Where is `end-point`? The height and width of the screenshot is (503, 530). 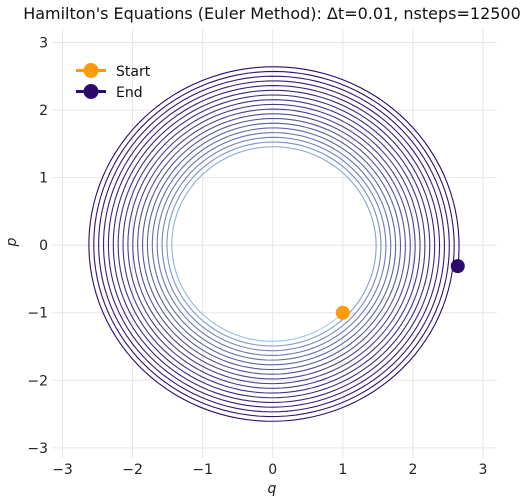 end-point is located at coordinates (457, 266).